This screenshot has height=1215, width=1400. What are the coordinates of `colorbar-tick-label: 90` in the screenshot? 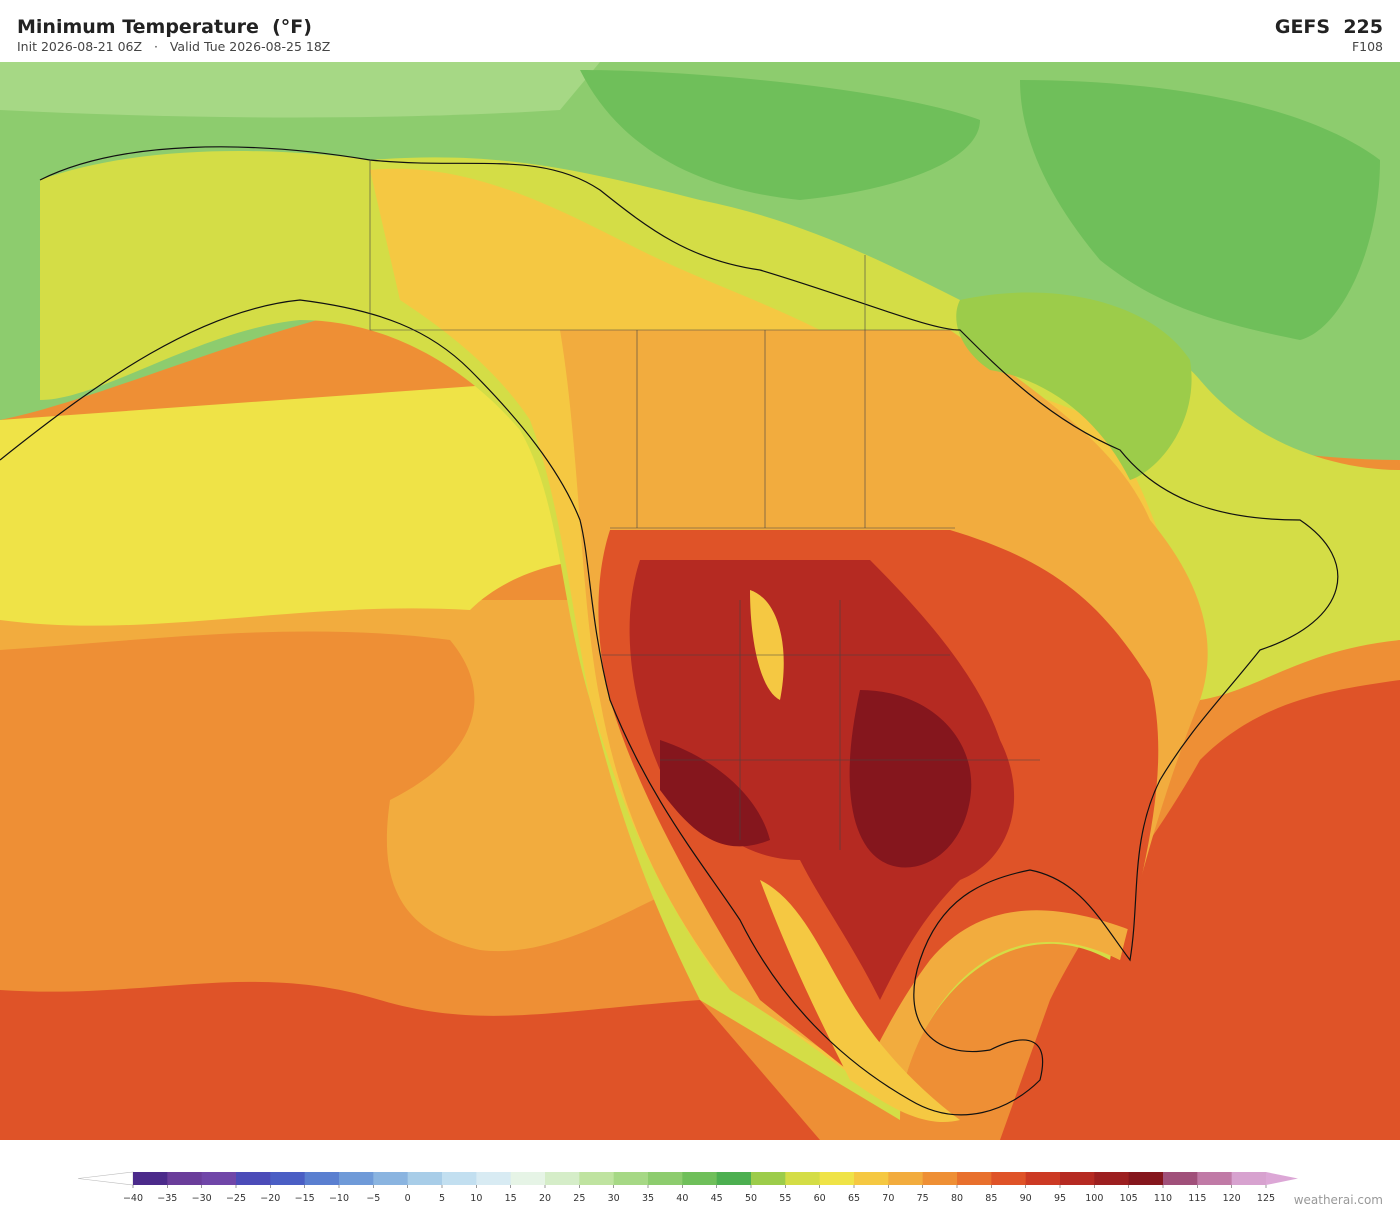 It's located at (1026, 1198).